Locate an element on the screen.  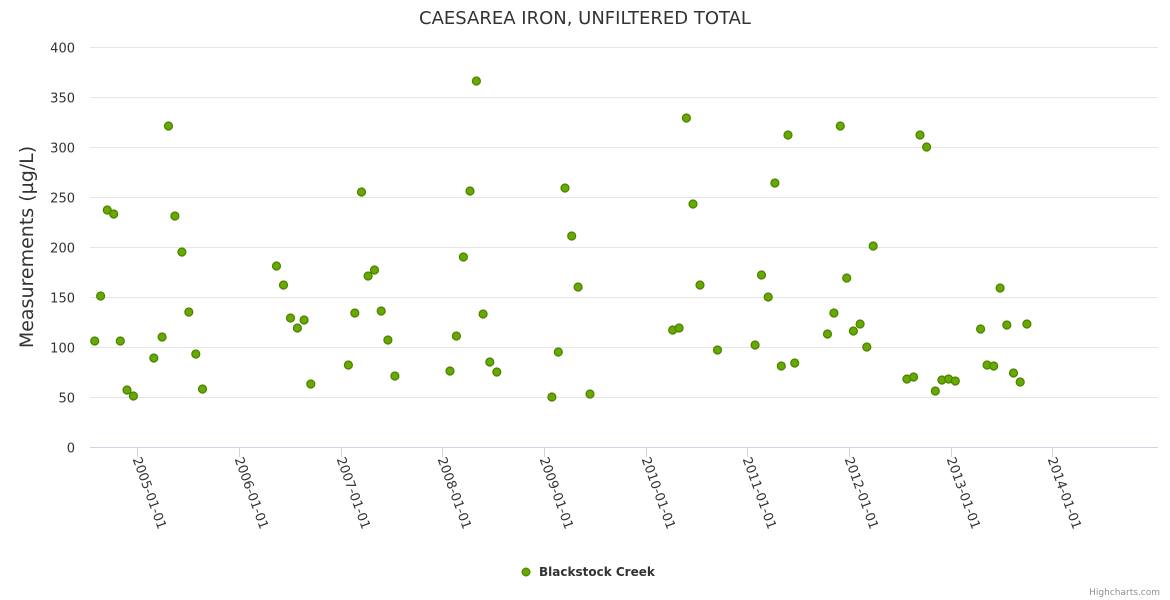
y-tick-label-350: 350 is located at coordinates (62, 99).